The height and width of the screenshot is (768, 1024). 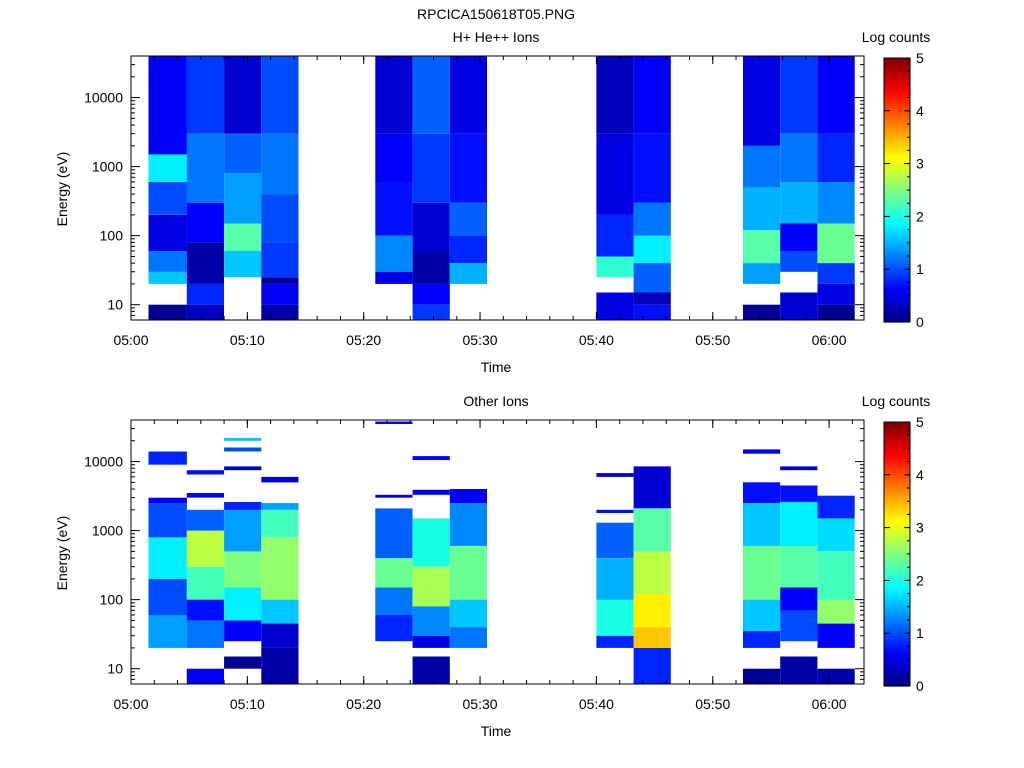 I want to click on x-tick-label: 05:20, so click(x=363, y=704).